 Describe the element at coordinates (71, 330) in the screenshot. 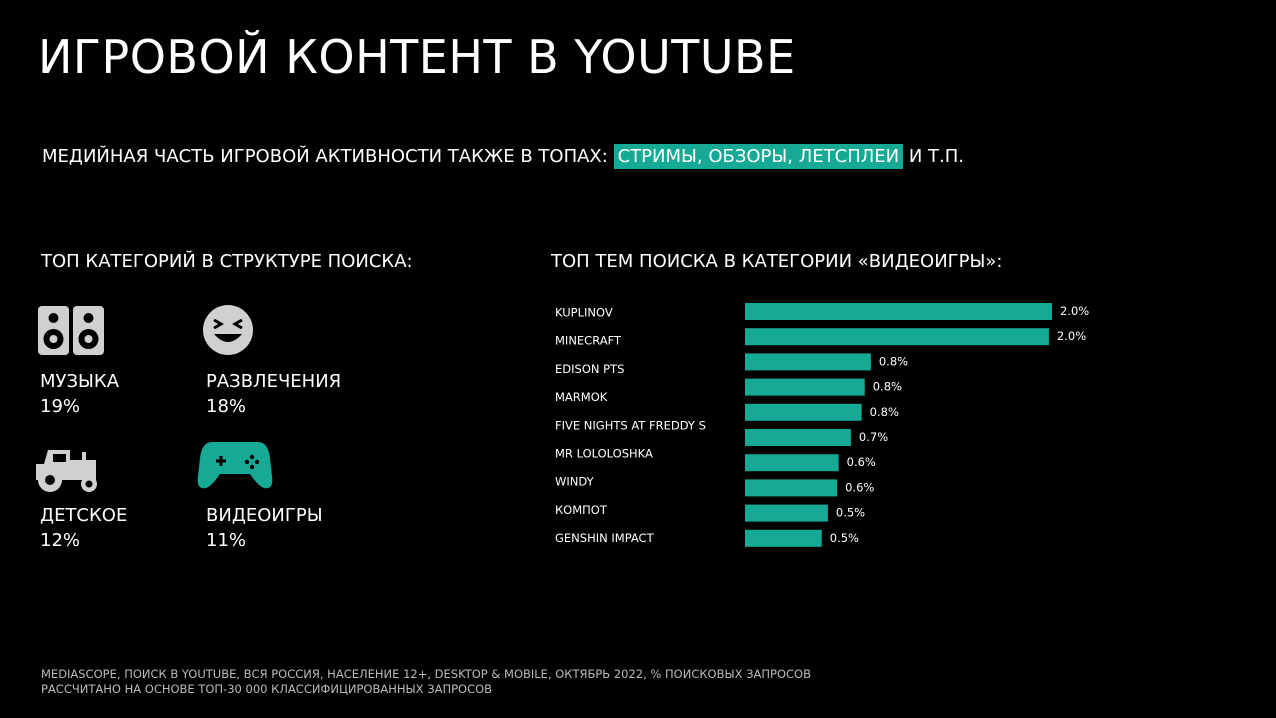

I see `icon-speakers` at that location.